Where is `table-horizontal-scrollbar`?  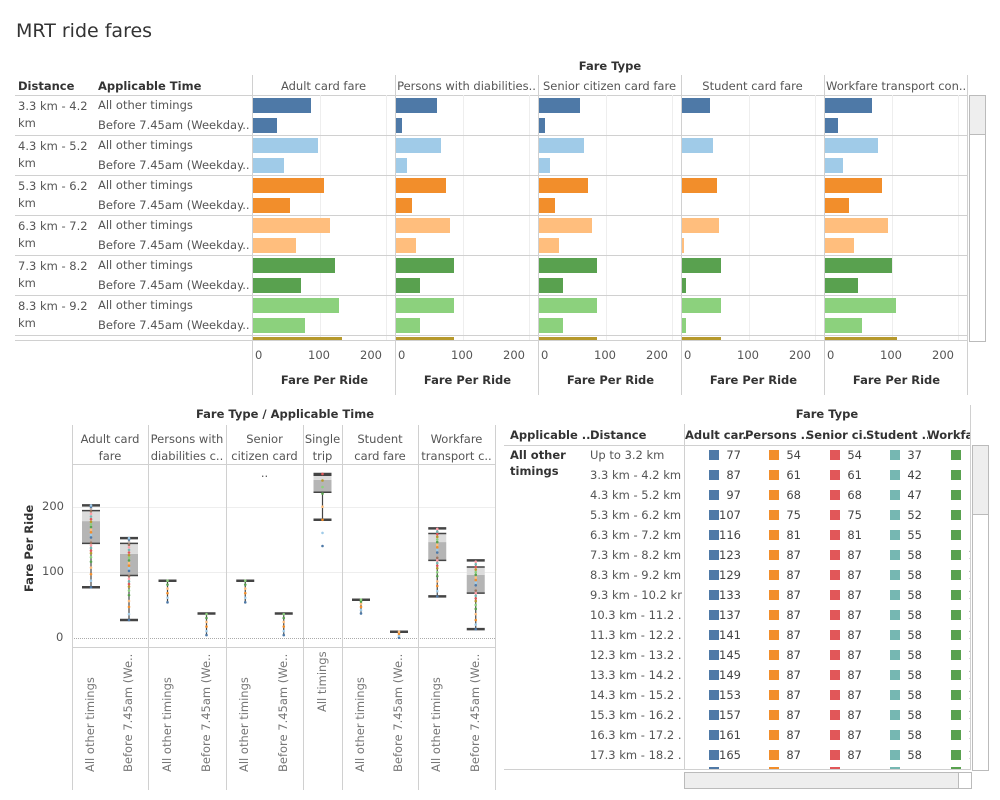 table-horizontal-scrollbar is located at coordinates (828, 780).